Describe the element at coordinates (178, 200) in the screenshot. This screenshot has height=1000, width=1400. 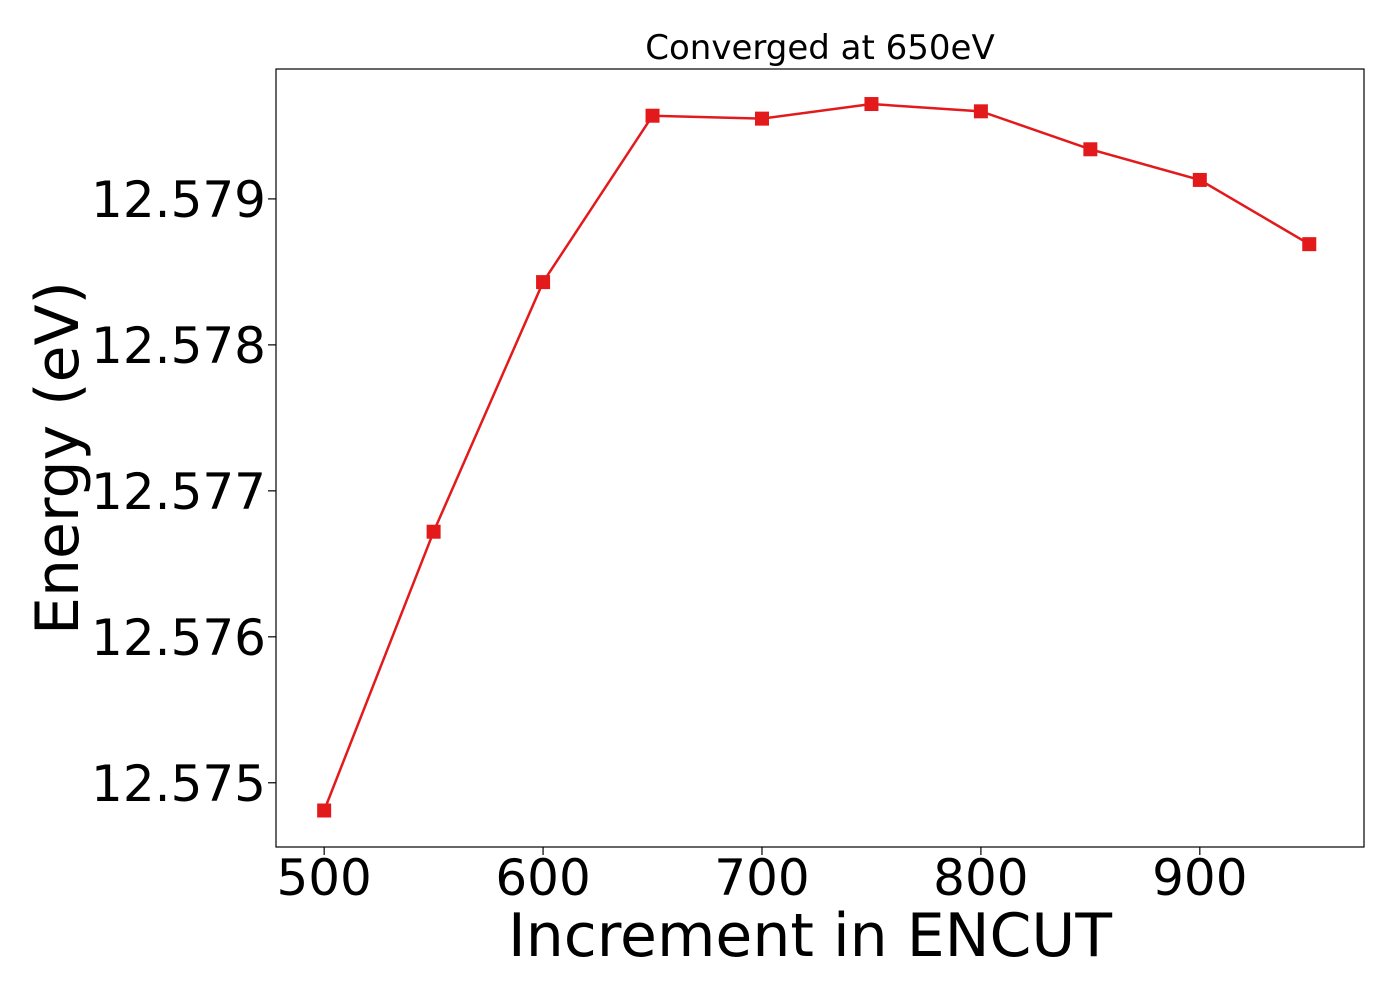
I see `y-tick-label: 12.579` at that location.